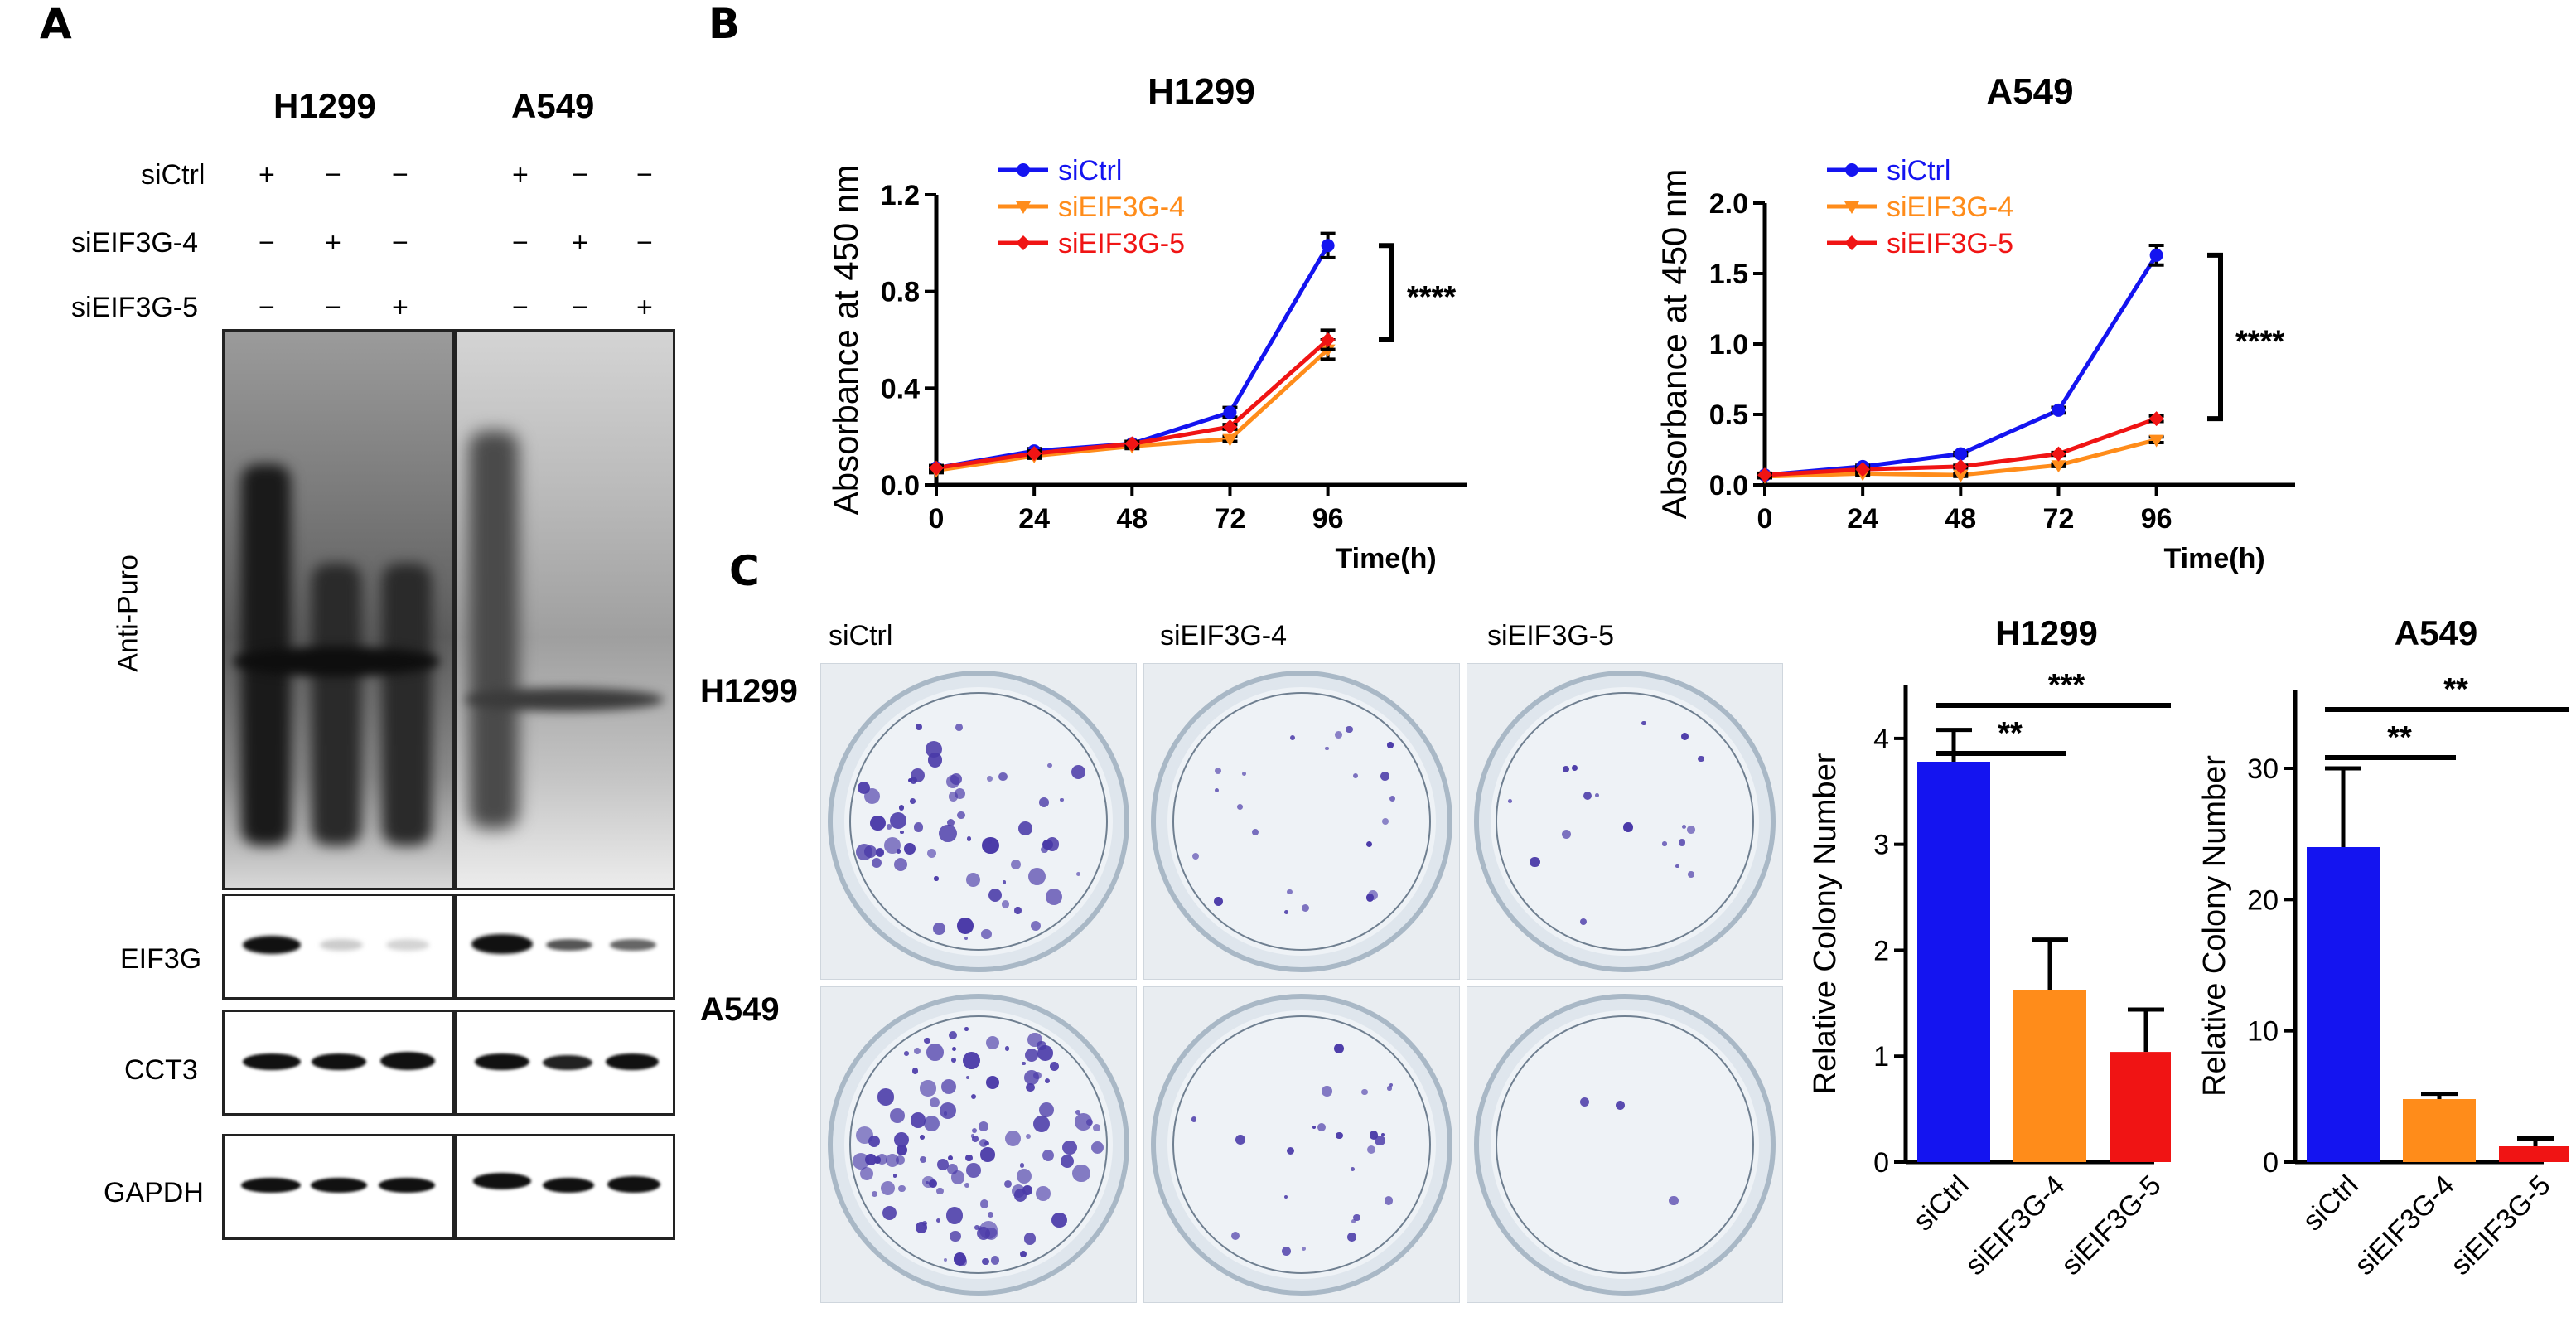  What do you see at coordinates (724, 24) in the screenshot?
I see `panel-label-b: B` at bounding box center [724, 24].